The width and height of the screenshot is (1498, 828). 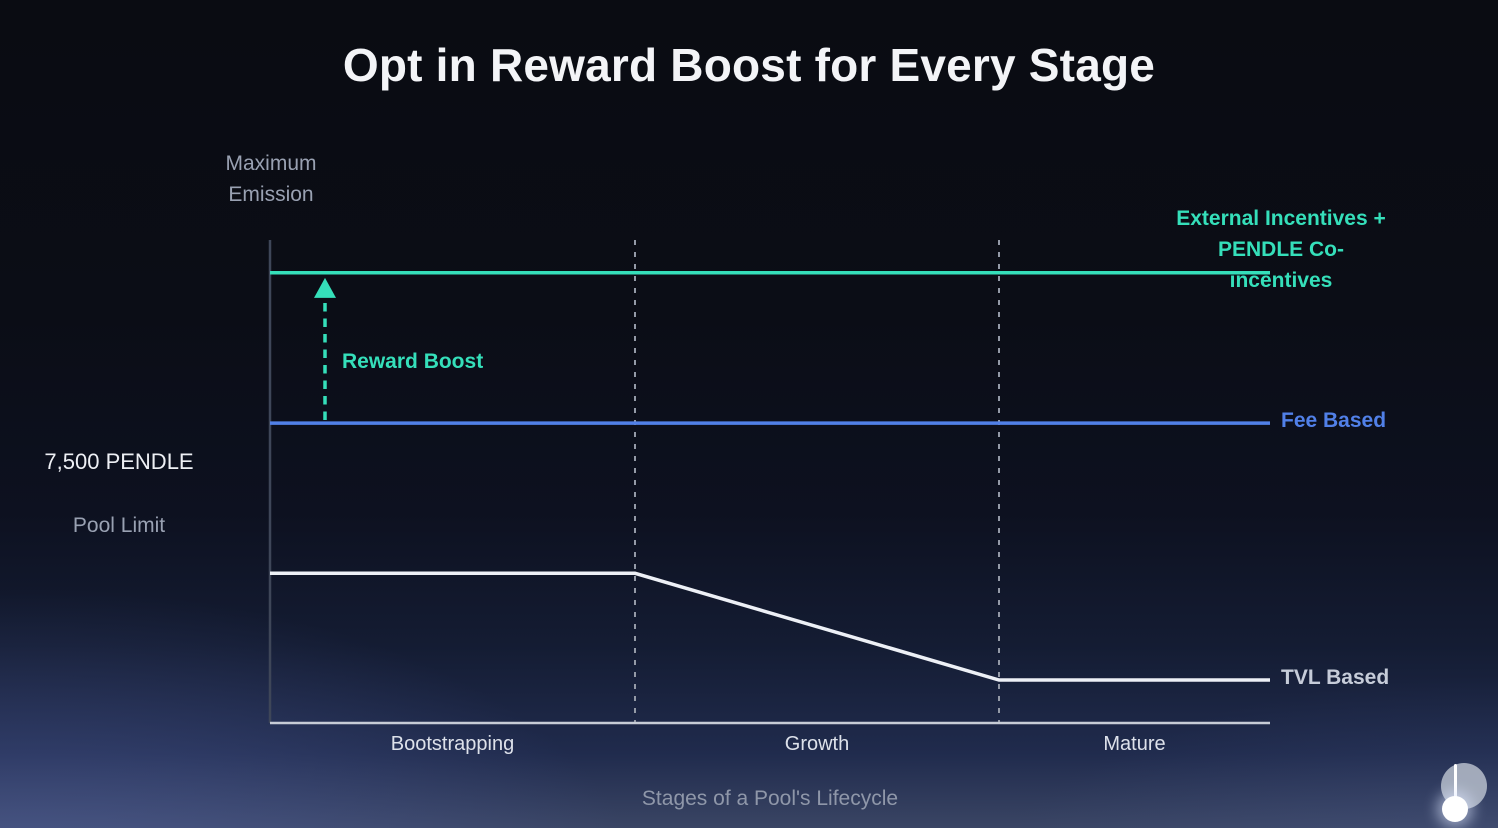 What do you see at coordinates (118, 494) in the screenshot?
I see `pool-limit-reference: 7,500 PENDLE Pool Limit` at bounding box center [118, 494].